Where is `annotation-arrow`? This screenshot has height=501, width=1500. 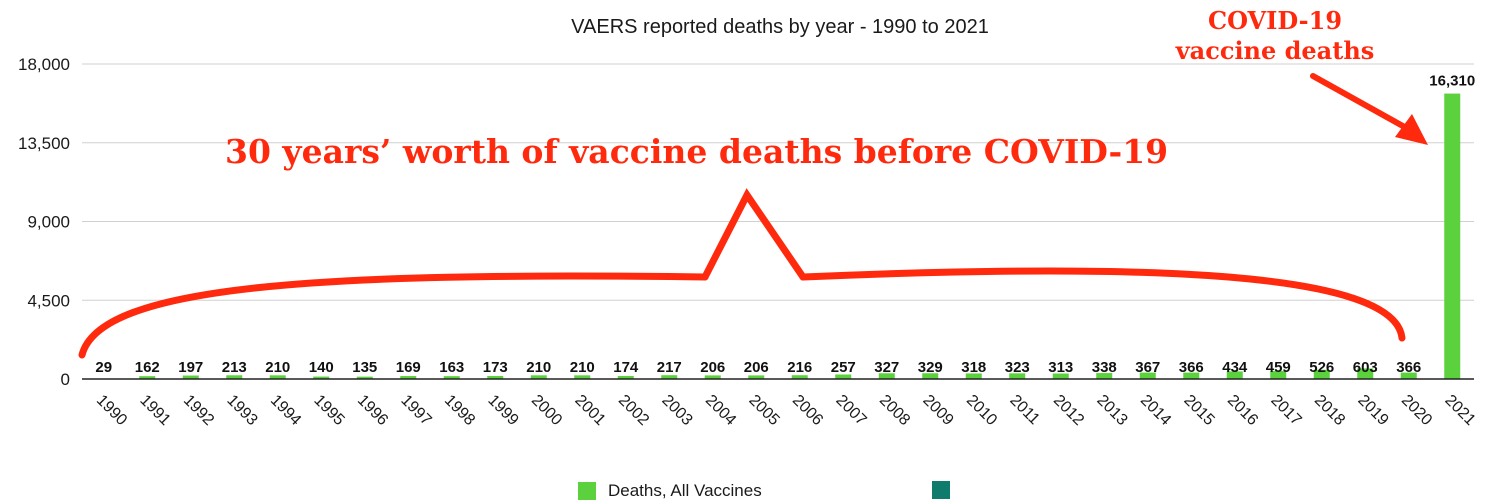 annotation-arrow is located at coordinates (1369, 109).